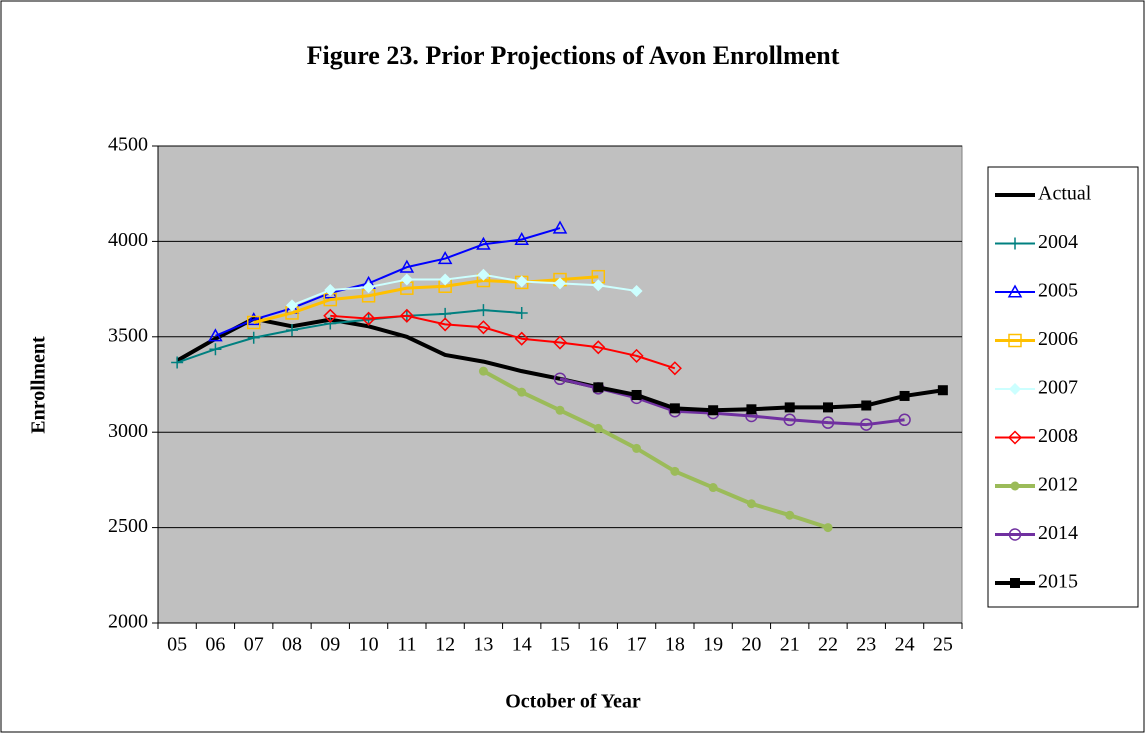 This screenshot has height=734, width=1146. Describe the element at coordinates (330, 645) in the screenshot. I see `x-tick-label: 09` at that location.